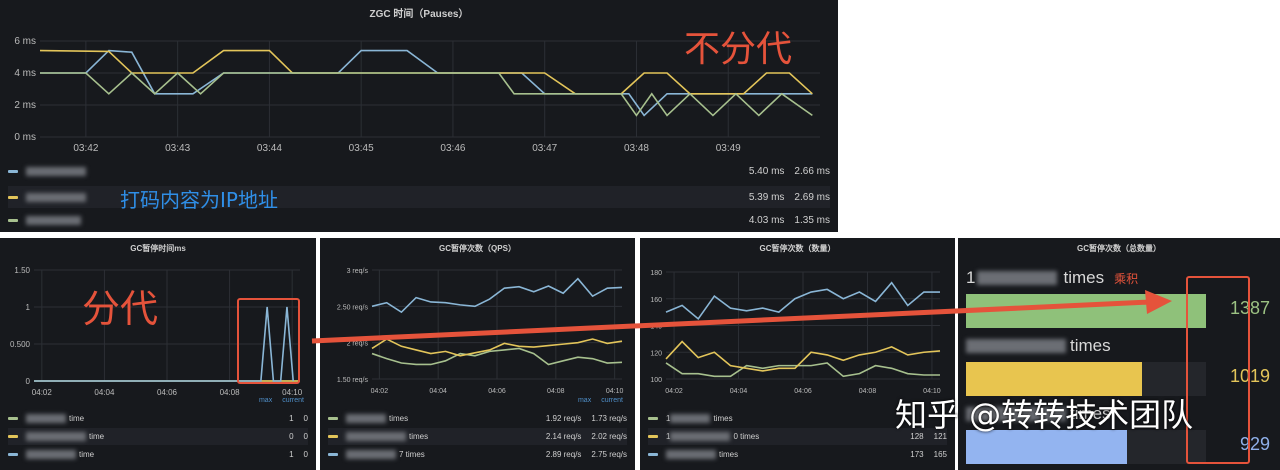  What do you see at coordinates (656, 300) in the screenshot?
I see `y-tick-label: 160` at bounding box center [656, 300].